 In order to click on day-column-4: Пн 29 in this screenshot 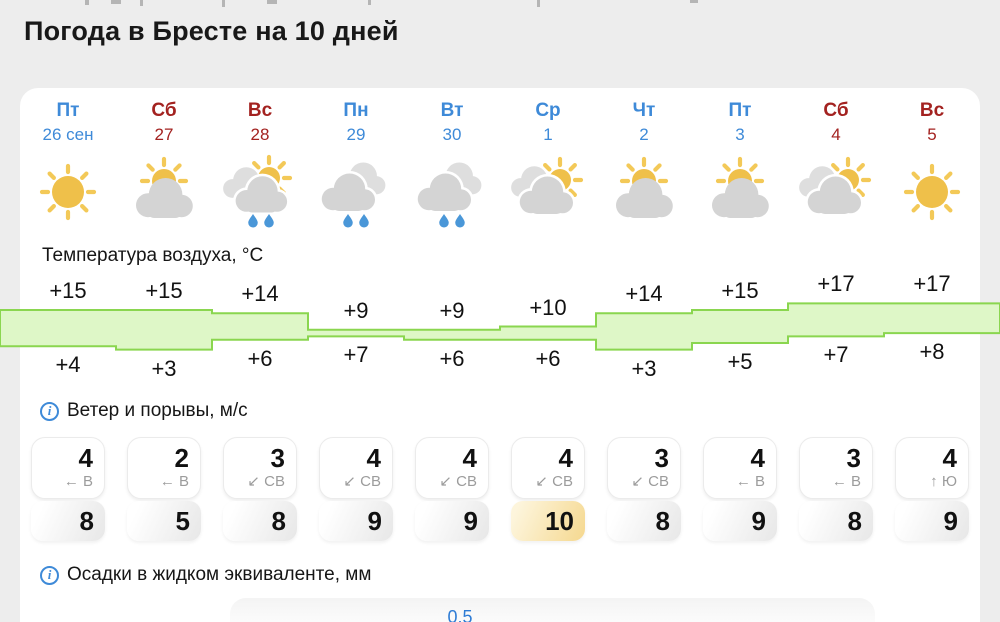, I will do `click(356, 122)`.